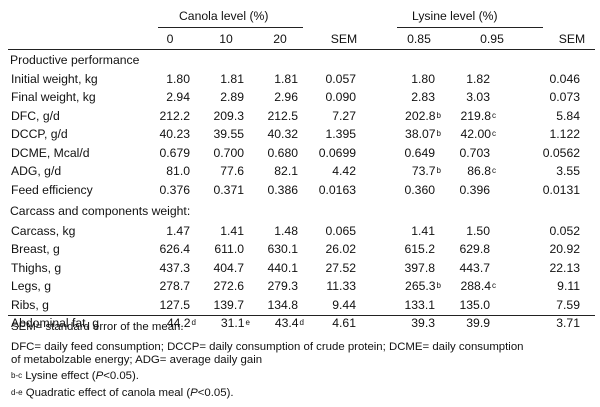  Describe the element at coordinates (209, 79) in the screenshot. I see `table-cell: 1.81` at that location.